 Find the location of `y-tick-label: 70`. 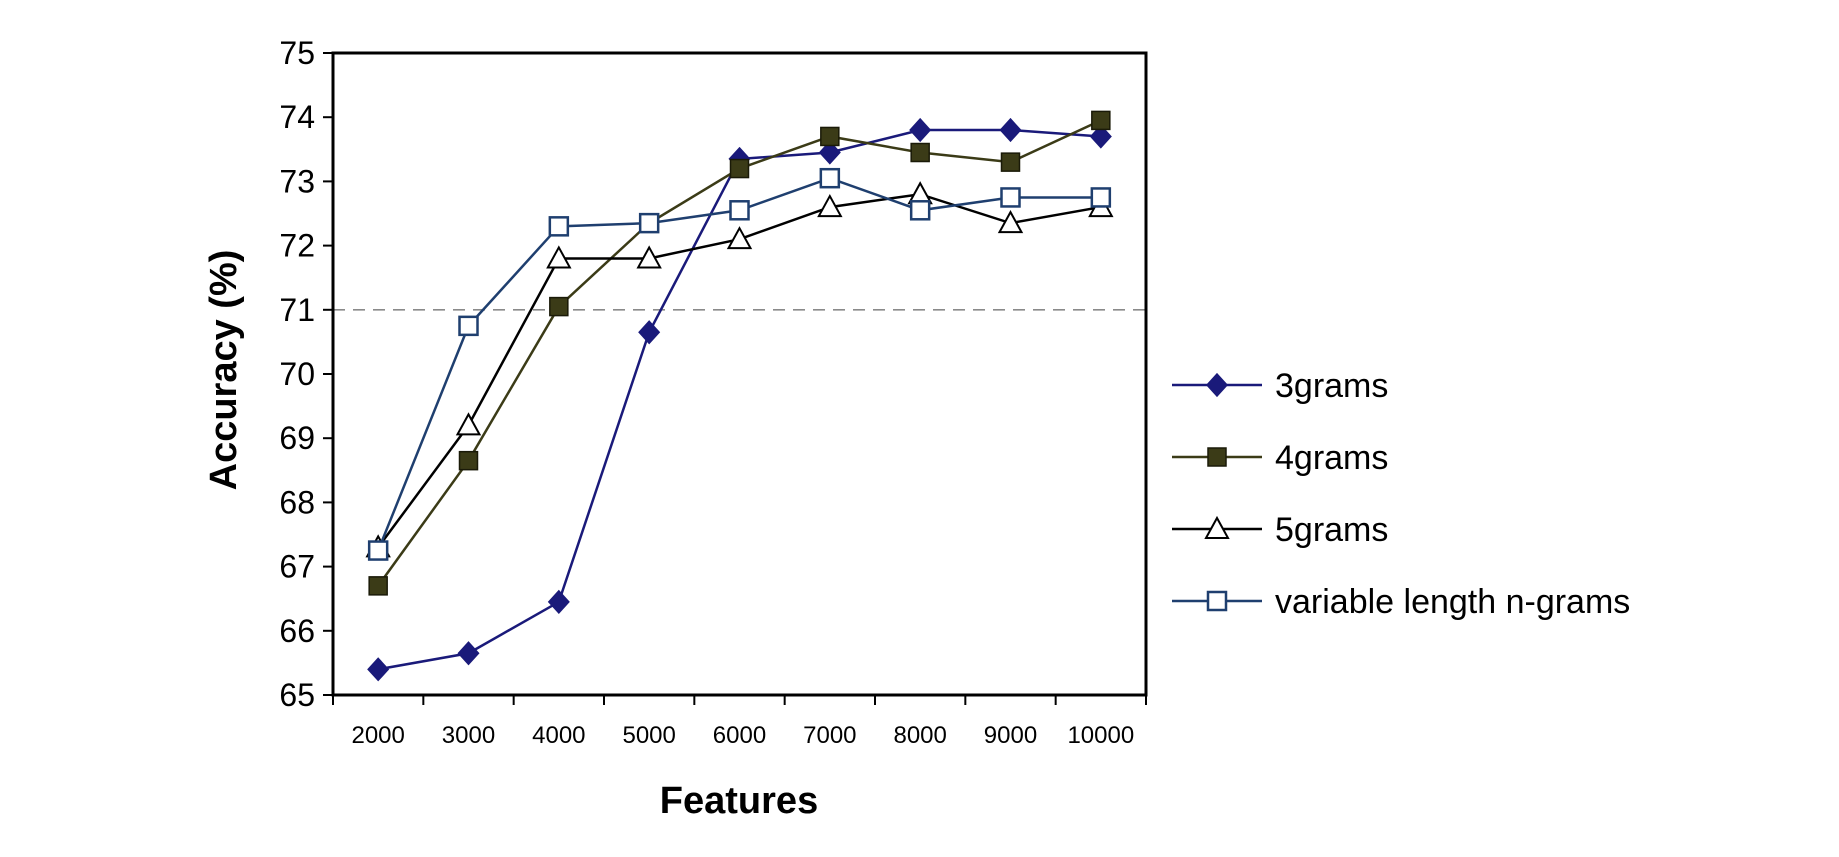

y-tick-label: 70 is located at coordinates (297, 374).